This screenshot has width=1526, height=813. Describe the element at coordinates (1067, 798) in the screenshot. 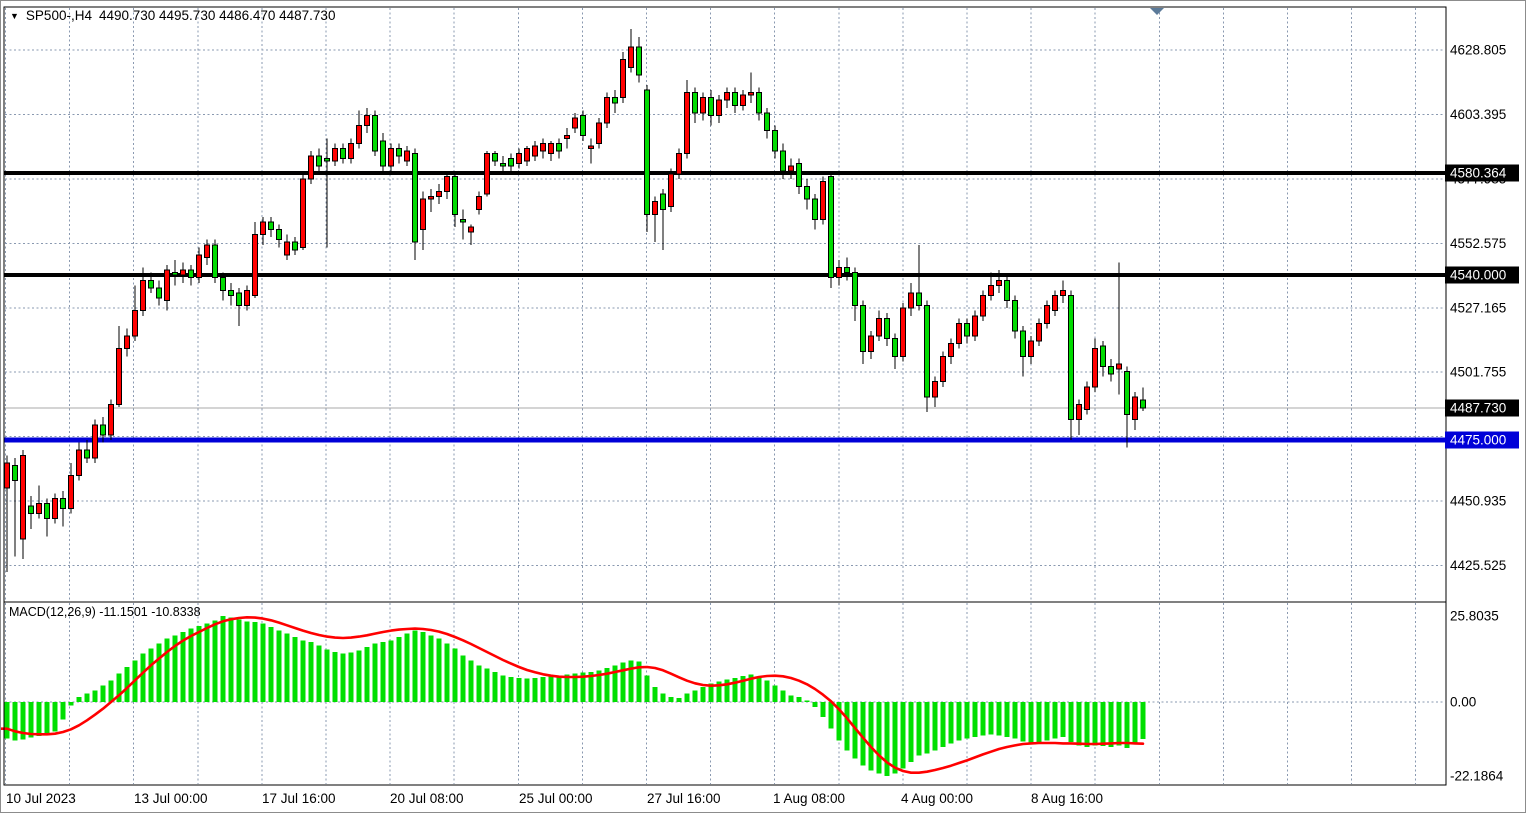

I see `time-tick-label: 8 Aug 16:00` at that location.